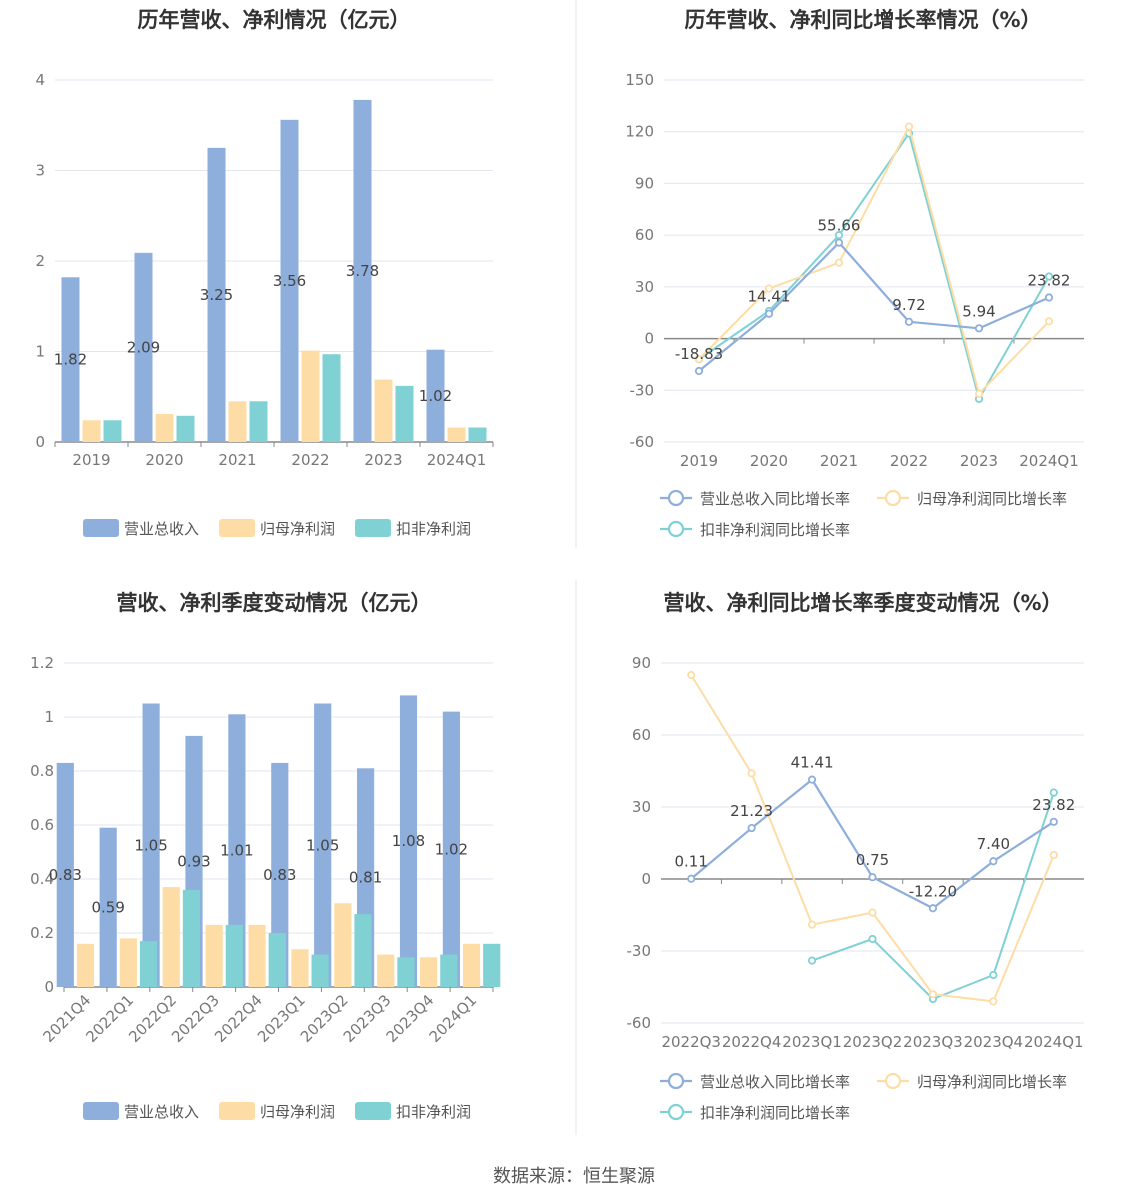  Describe the element at coordinates (373, 528) in the screenshot. I see `legend-swatch` at that location.